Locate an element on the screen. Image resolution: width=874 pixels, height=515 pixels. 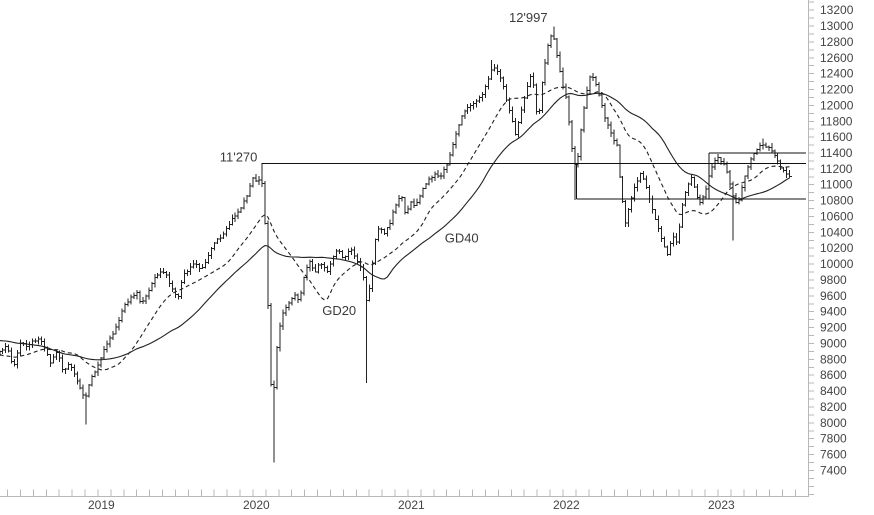
y-axis-label: 13200 is located at coordinates (837, 10).